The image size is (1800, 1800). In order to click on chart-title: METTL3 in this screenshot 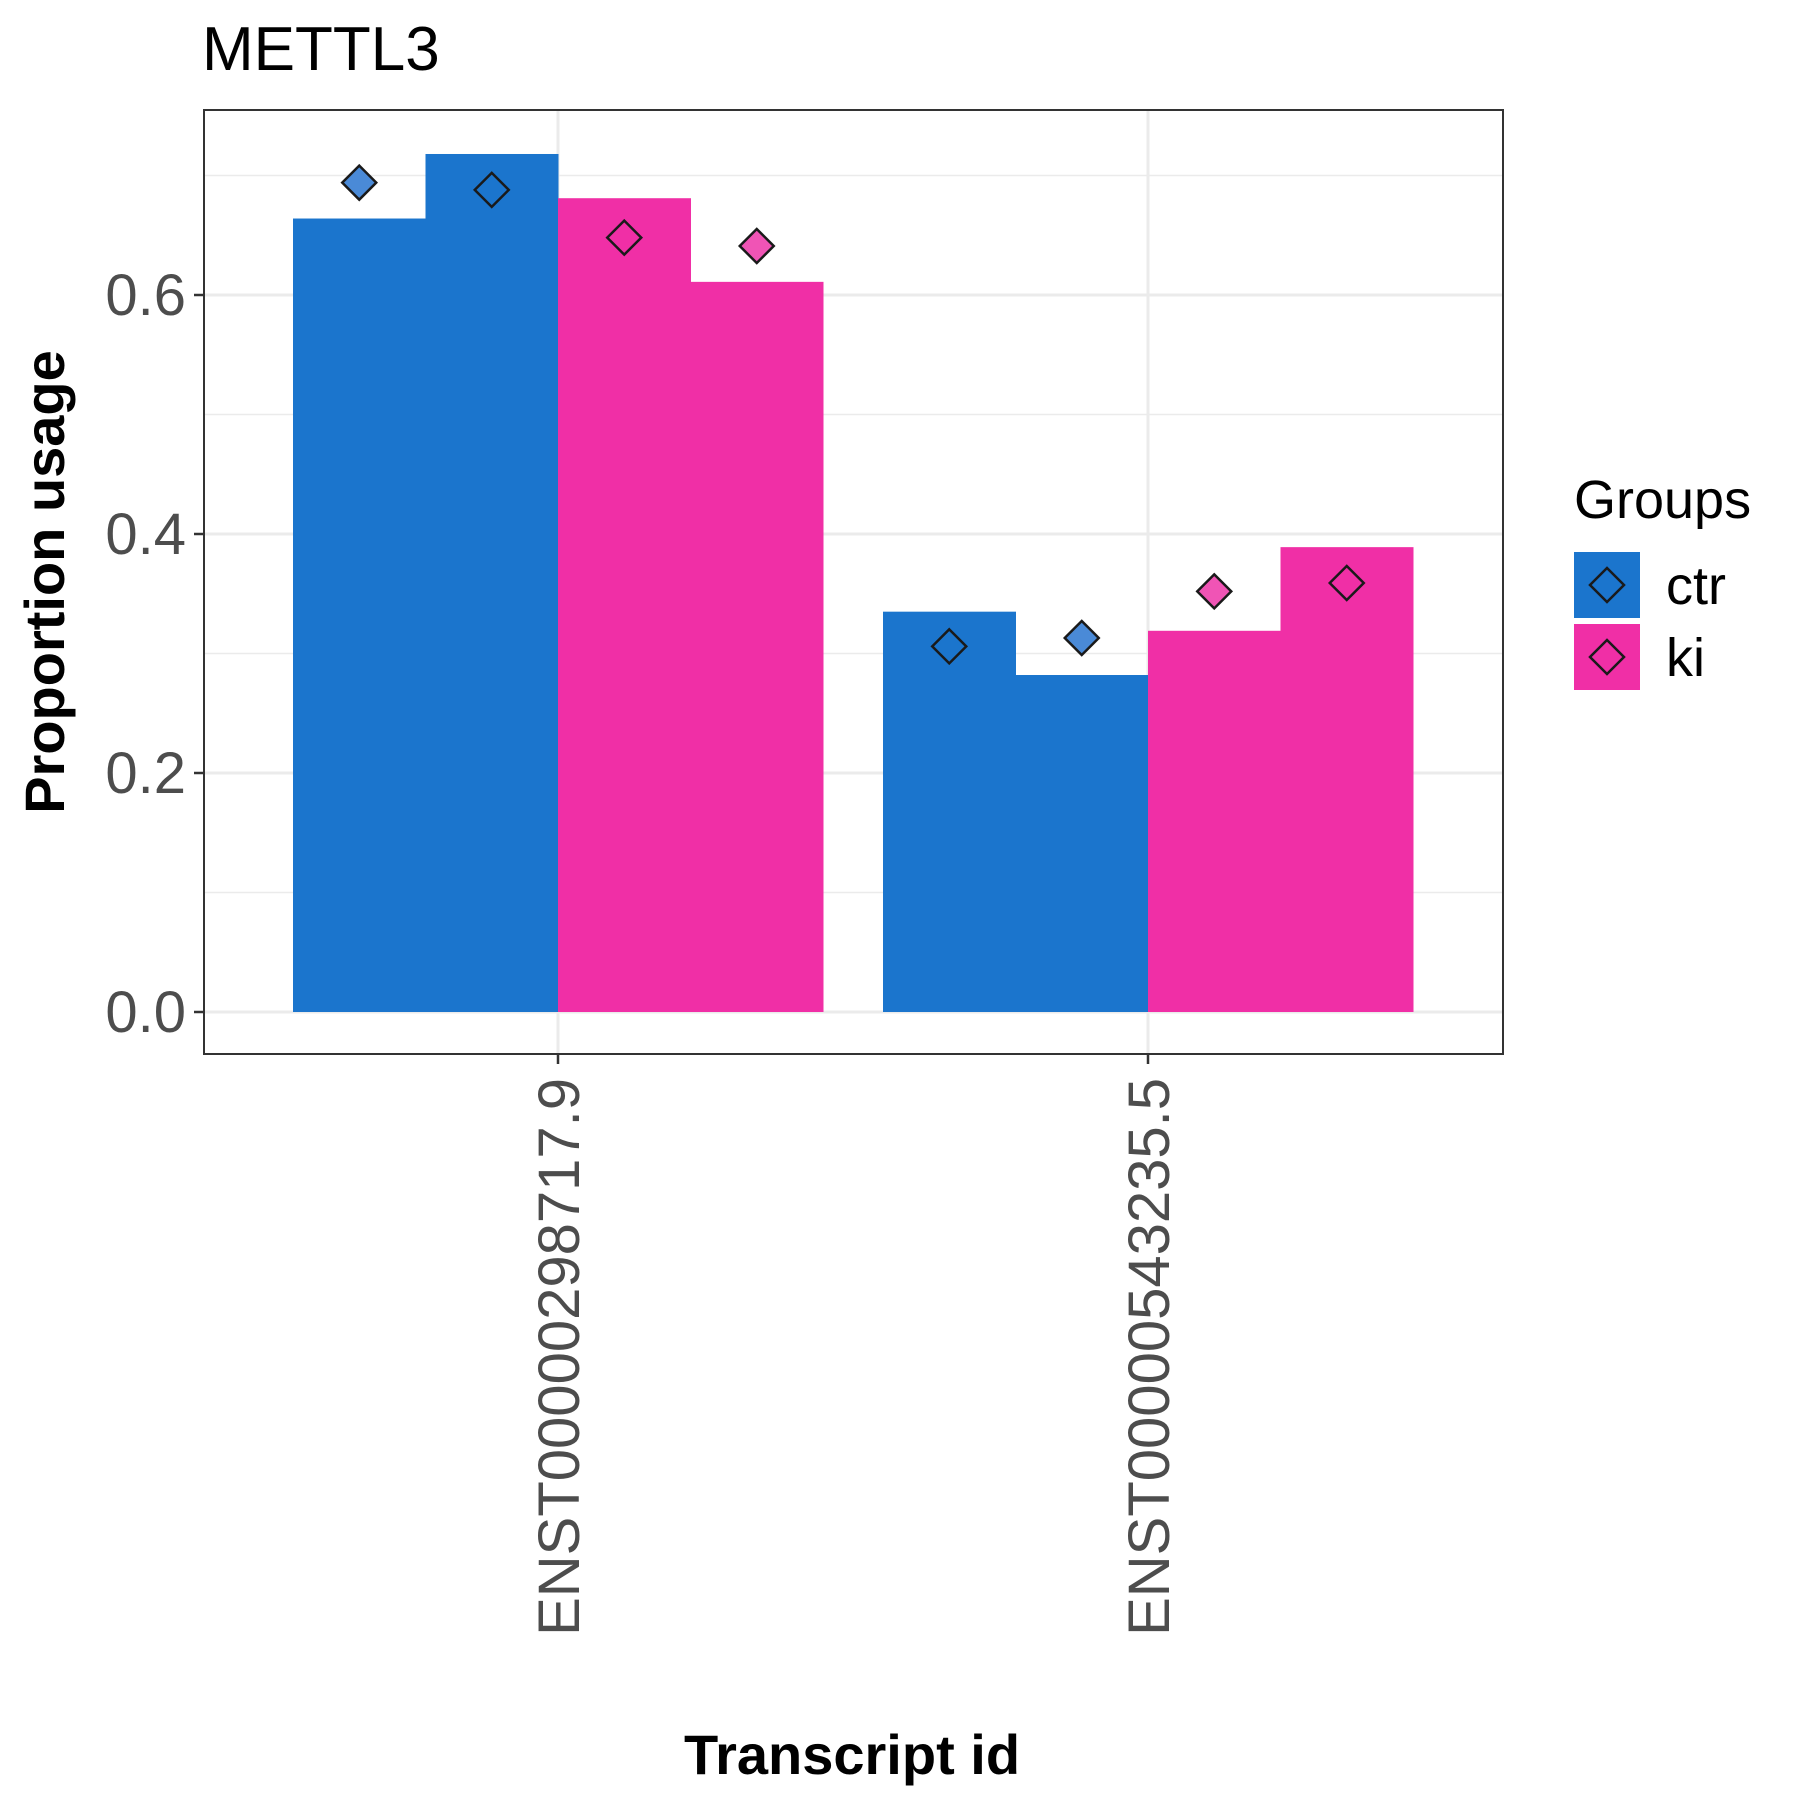, I will do `click(321, 49)`.